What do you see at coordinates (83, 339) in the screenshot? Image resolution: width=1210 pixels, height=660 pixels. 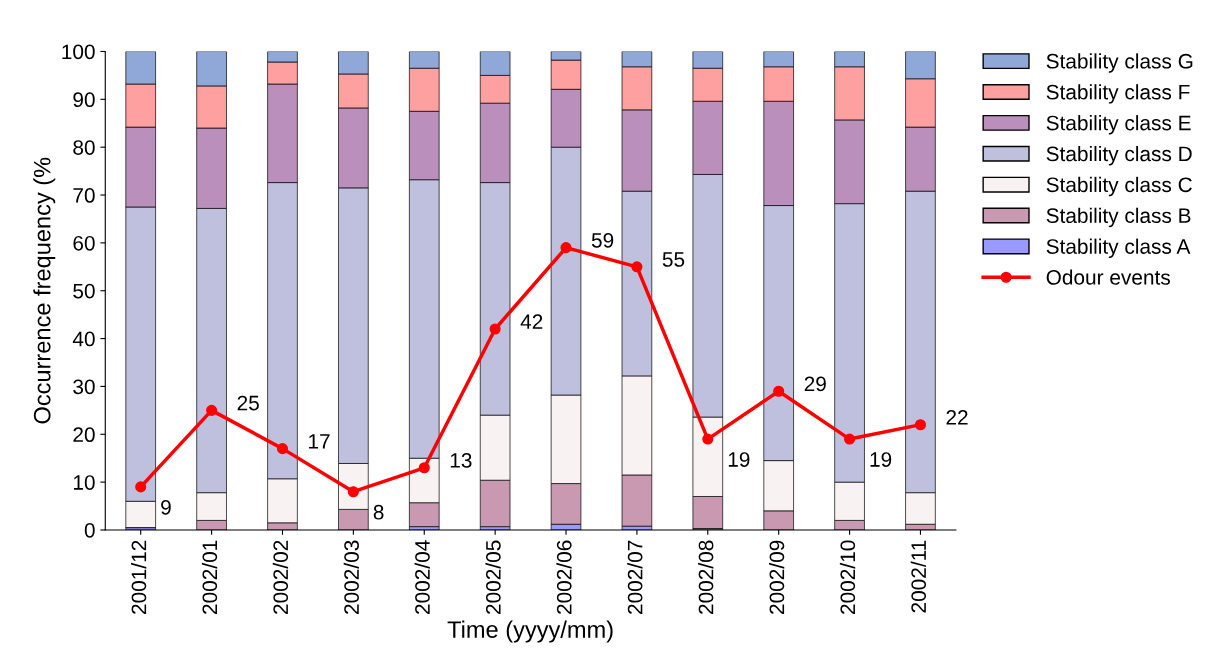 I see `y-tick-label: 40` at bounding box center [83, 339].